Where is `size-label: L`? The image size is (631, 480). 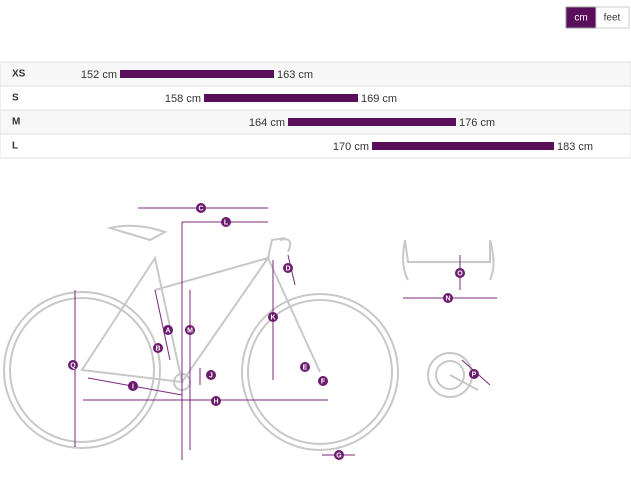
size-label: L is located at coordinates (15, 146).